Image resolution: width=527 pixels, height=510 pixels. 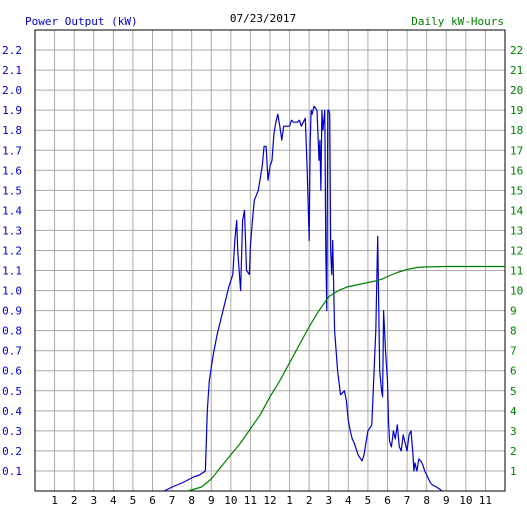 What do you see at coordinates (12, 150) in the screenshot?
I see `left-tick-label: 1.7` at bounding box center [12, 150].